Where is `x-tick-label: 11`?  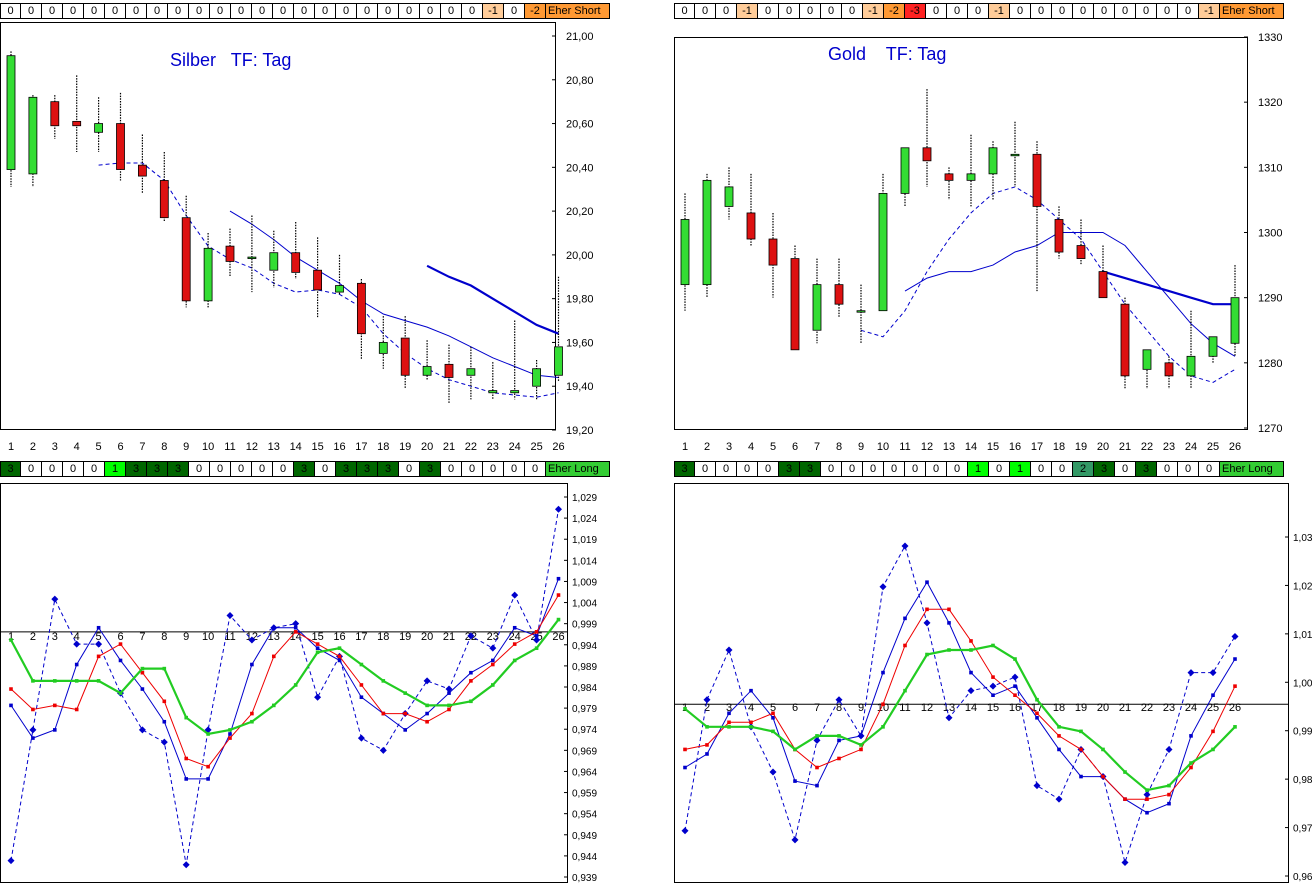
x-tick-label: 11 is located at coordinates (229, 447).